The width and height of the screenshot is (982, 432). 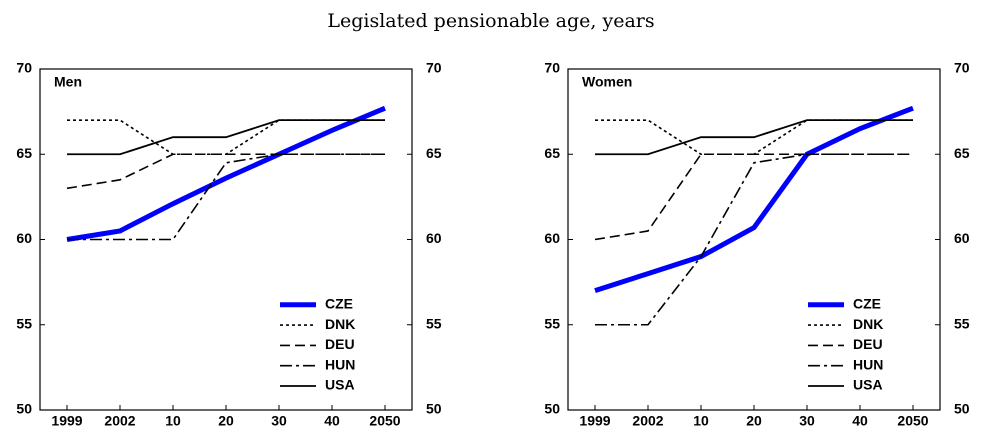 I want to click on panel-label: Women, so click(x=607, y=82).